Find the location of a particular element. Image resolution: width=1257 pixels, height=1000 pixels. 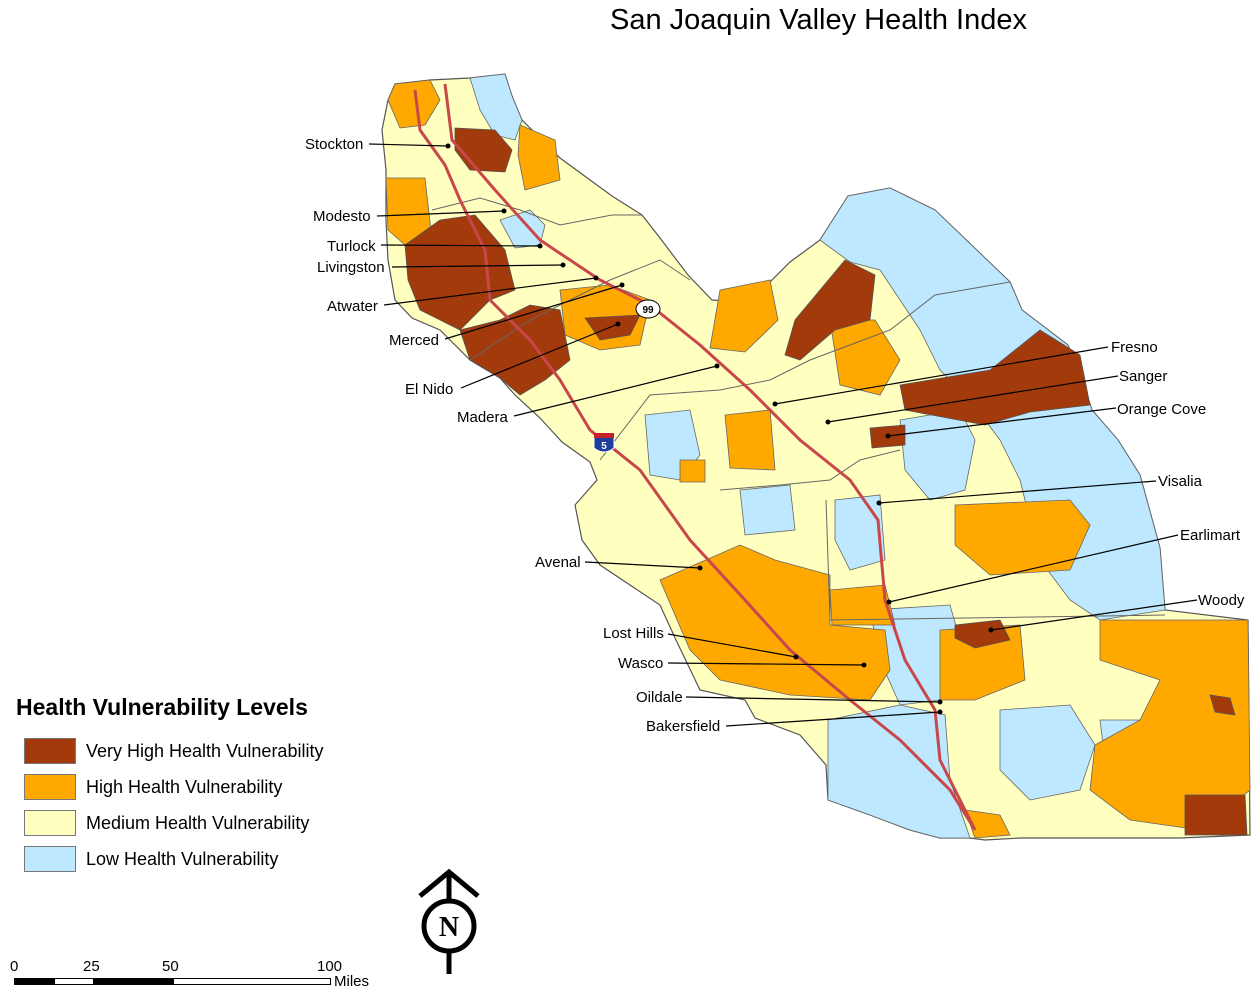

label-woody: Woody is located at coordinates (1221, 600).